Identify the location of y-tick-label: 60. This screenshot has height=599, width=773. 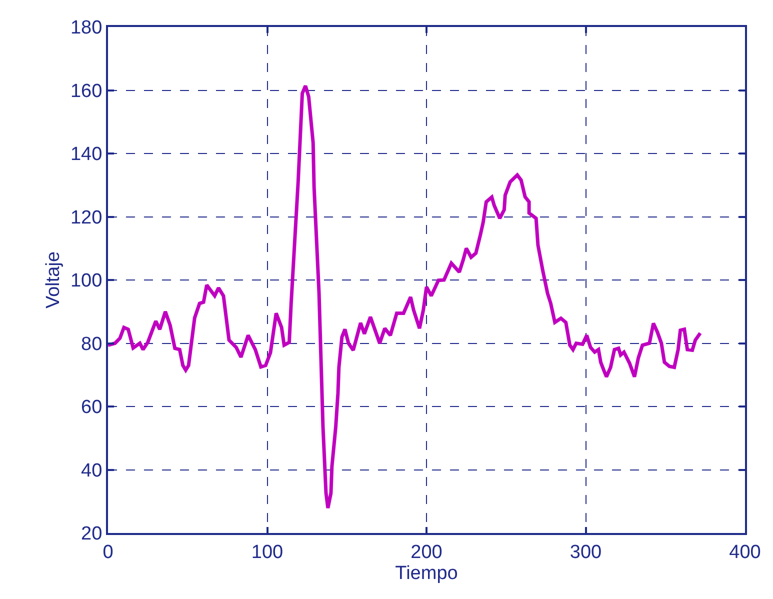
(91, 407).